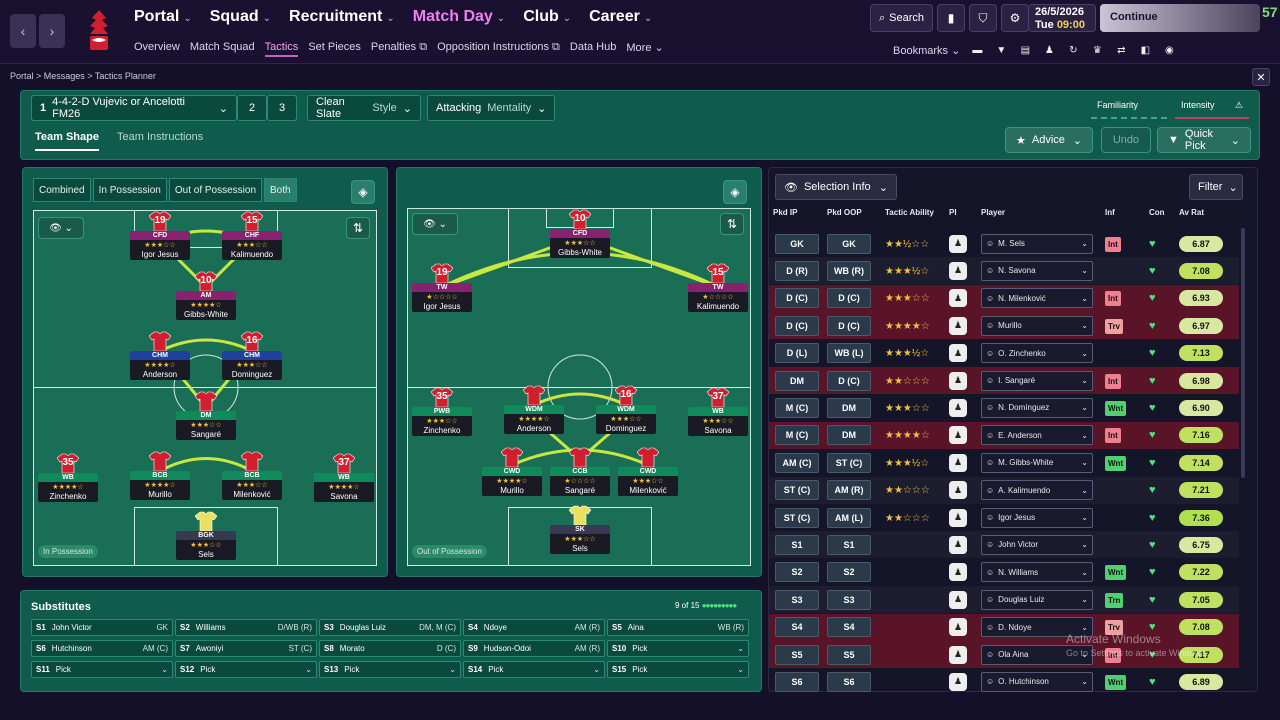  Describe the element at coordinates (160, 475) in the screenshot. I see `player-card: BCB ★★★★☆ Murillo` at that location.